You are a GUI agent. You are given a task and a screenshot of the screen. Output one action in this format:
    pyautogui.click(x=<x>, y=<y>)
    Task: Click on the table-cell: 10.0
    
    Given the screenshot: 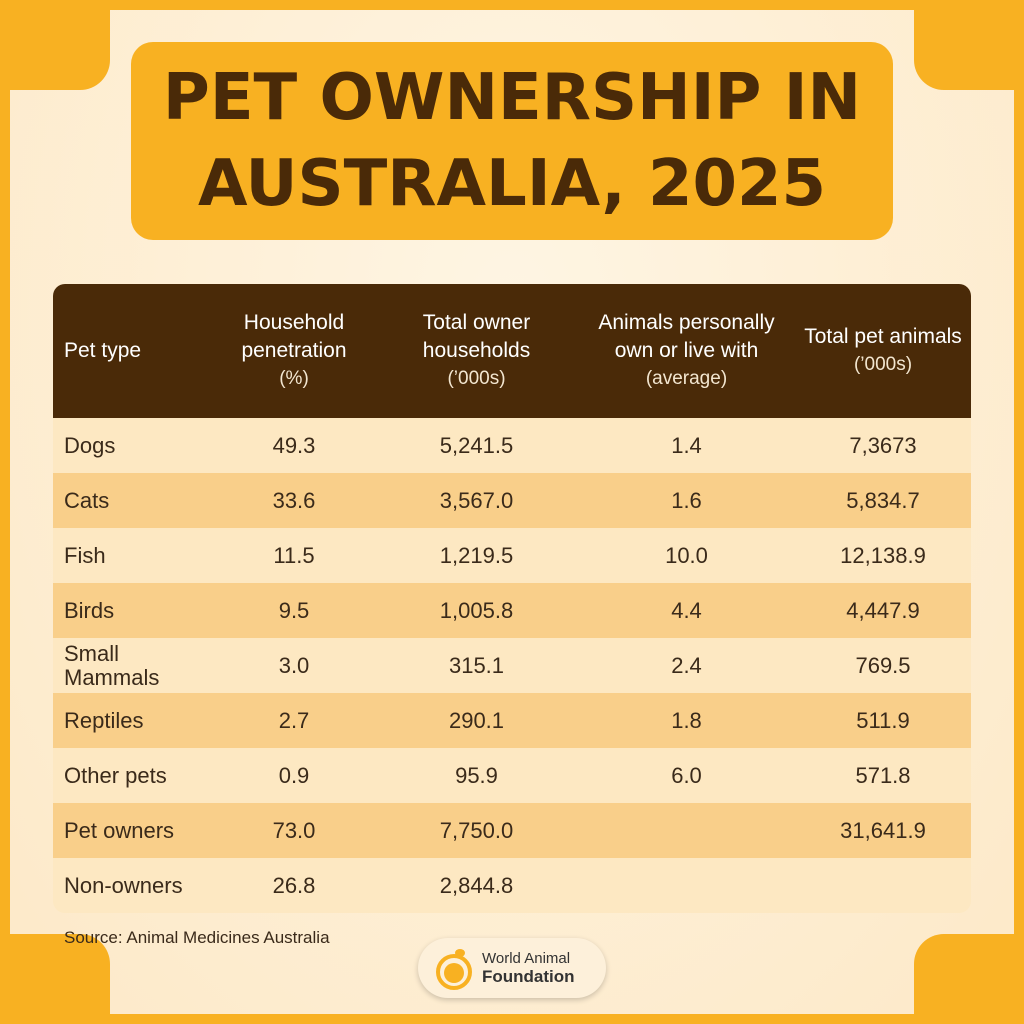 What is the action you would take?
    pyautogui.click(x=686, y=555)
    